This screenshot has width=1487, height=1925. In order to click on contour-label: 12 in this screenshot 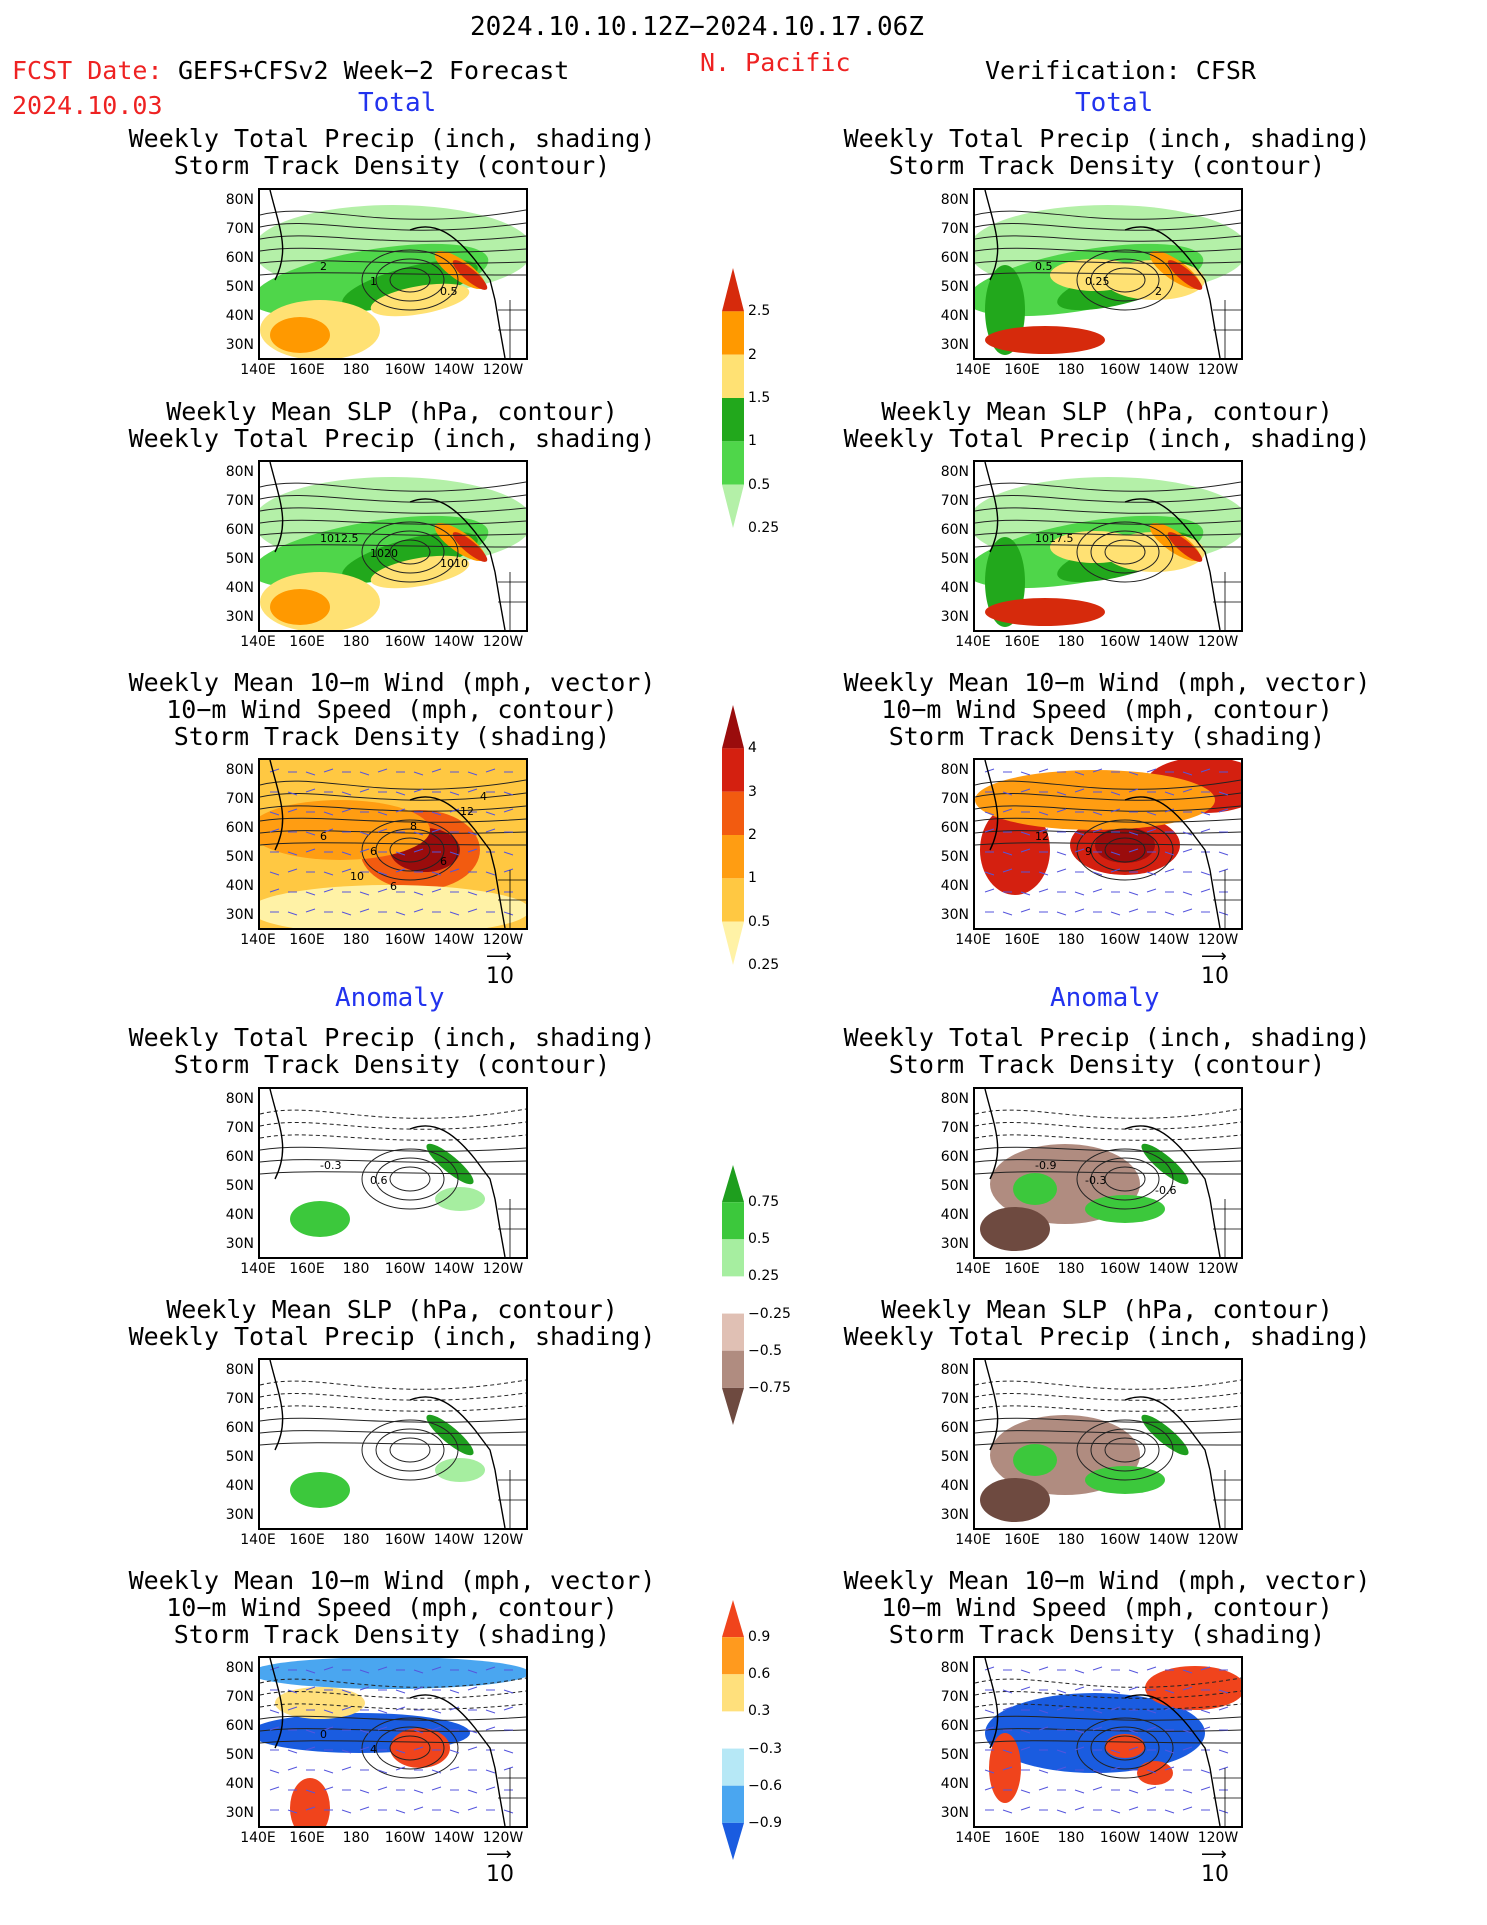, I will do `click(1042, 836)`.